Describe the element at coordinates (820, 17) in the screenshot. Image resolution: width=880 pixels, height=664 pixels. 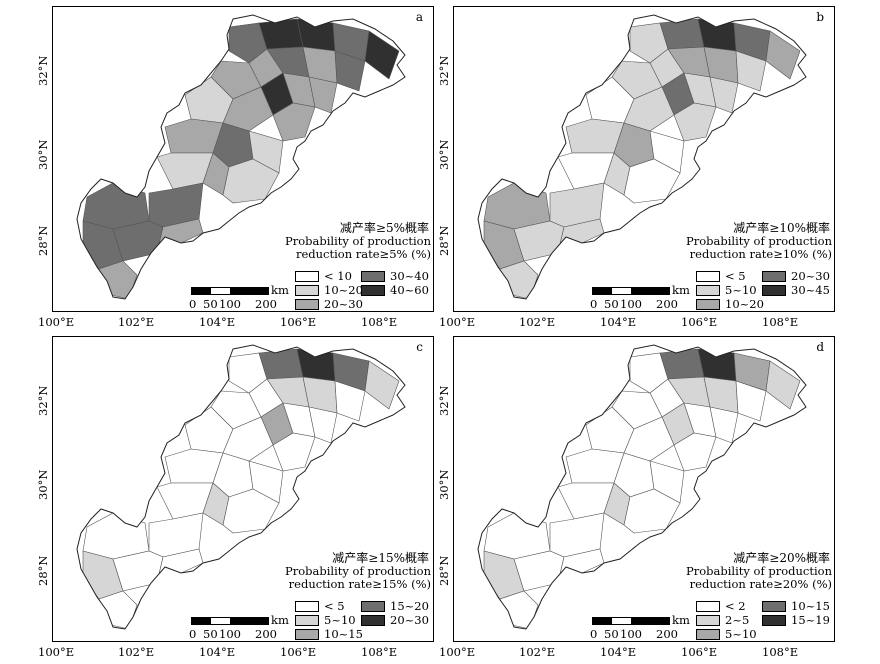
I see `panel-label: b` at that location.